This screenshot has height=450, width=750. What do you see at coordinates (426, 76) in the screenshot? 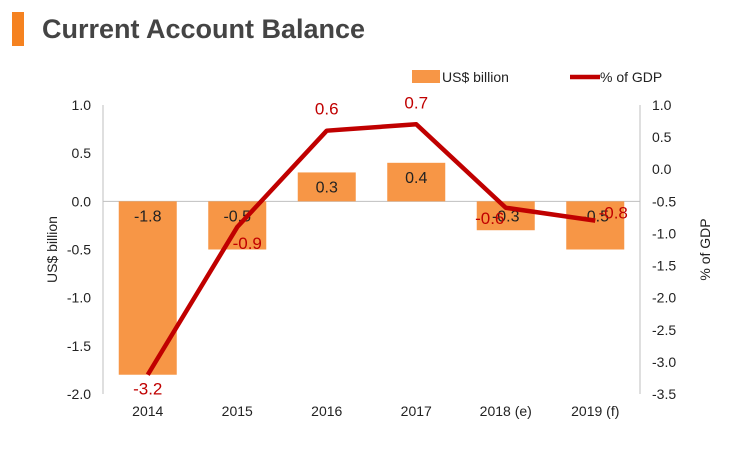
I see `legend-bar-swatch` at bounding box center [426, 76].